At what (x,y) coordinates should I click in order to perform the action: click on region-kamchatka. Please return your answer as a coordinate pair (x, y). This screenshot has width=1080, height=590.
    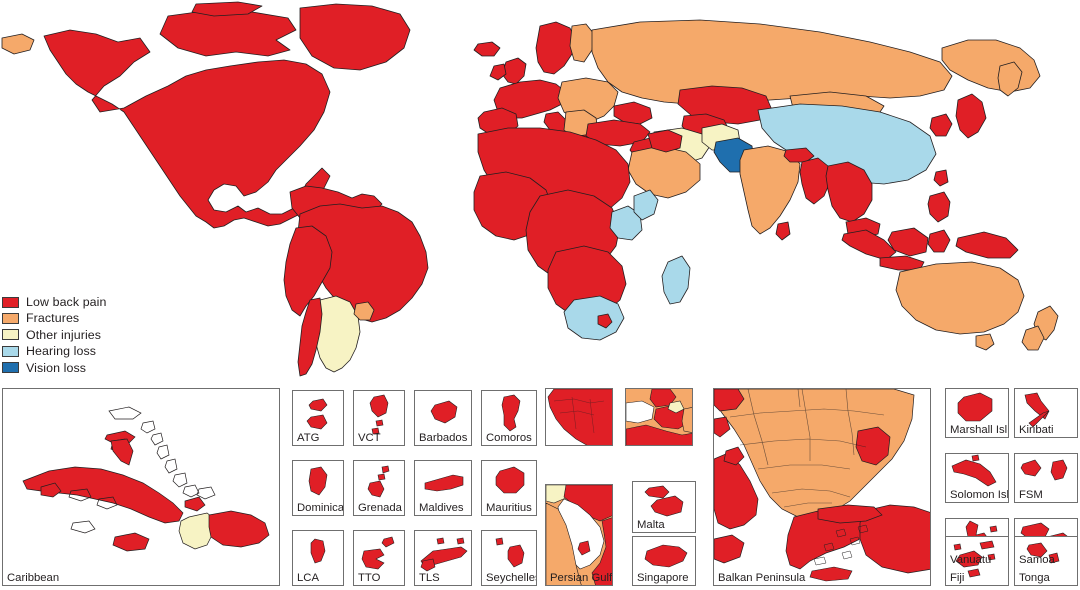
    Looking at the image, I should click on (1010, 79).